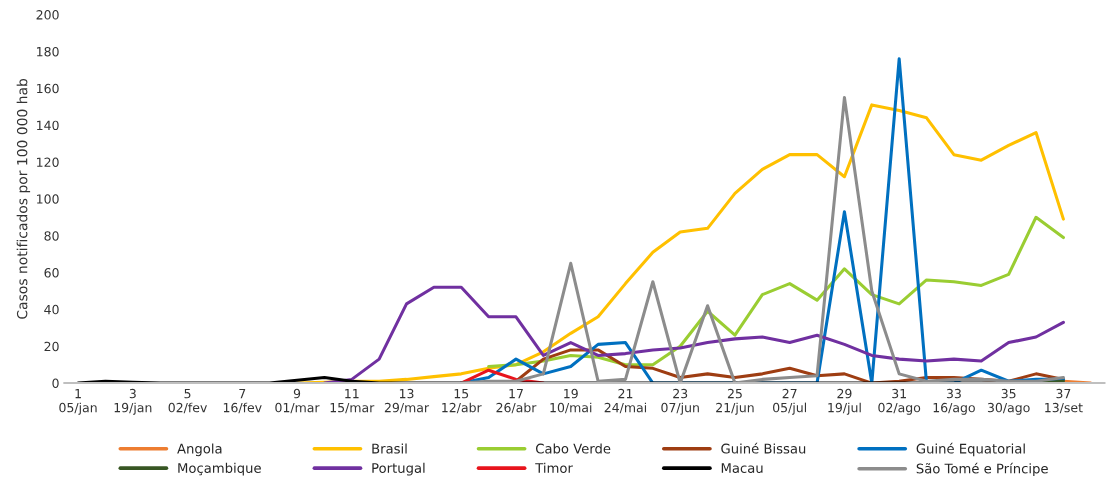 The image size is (1110, 488). Describe the element at coordinates (573, 448) in the screenshot. I see `legend-label: Cabo Verde` at that location.